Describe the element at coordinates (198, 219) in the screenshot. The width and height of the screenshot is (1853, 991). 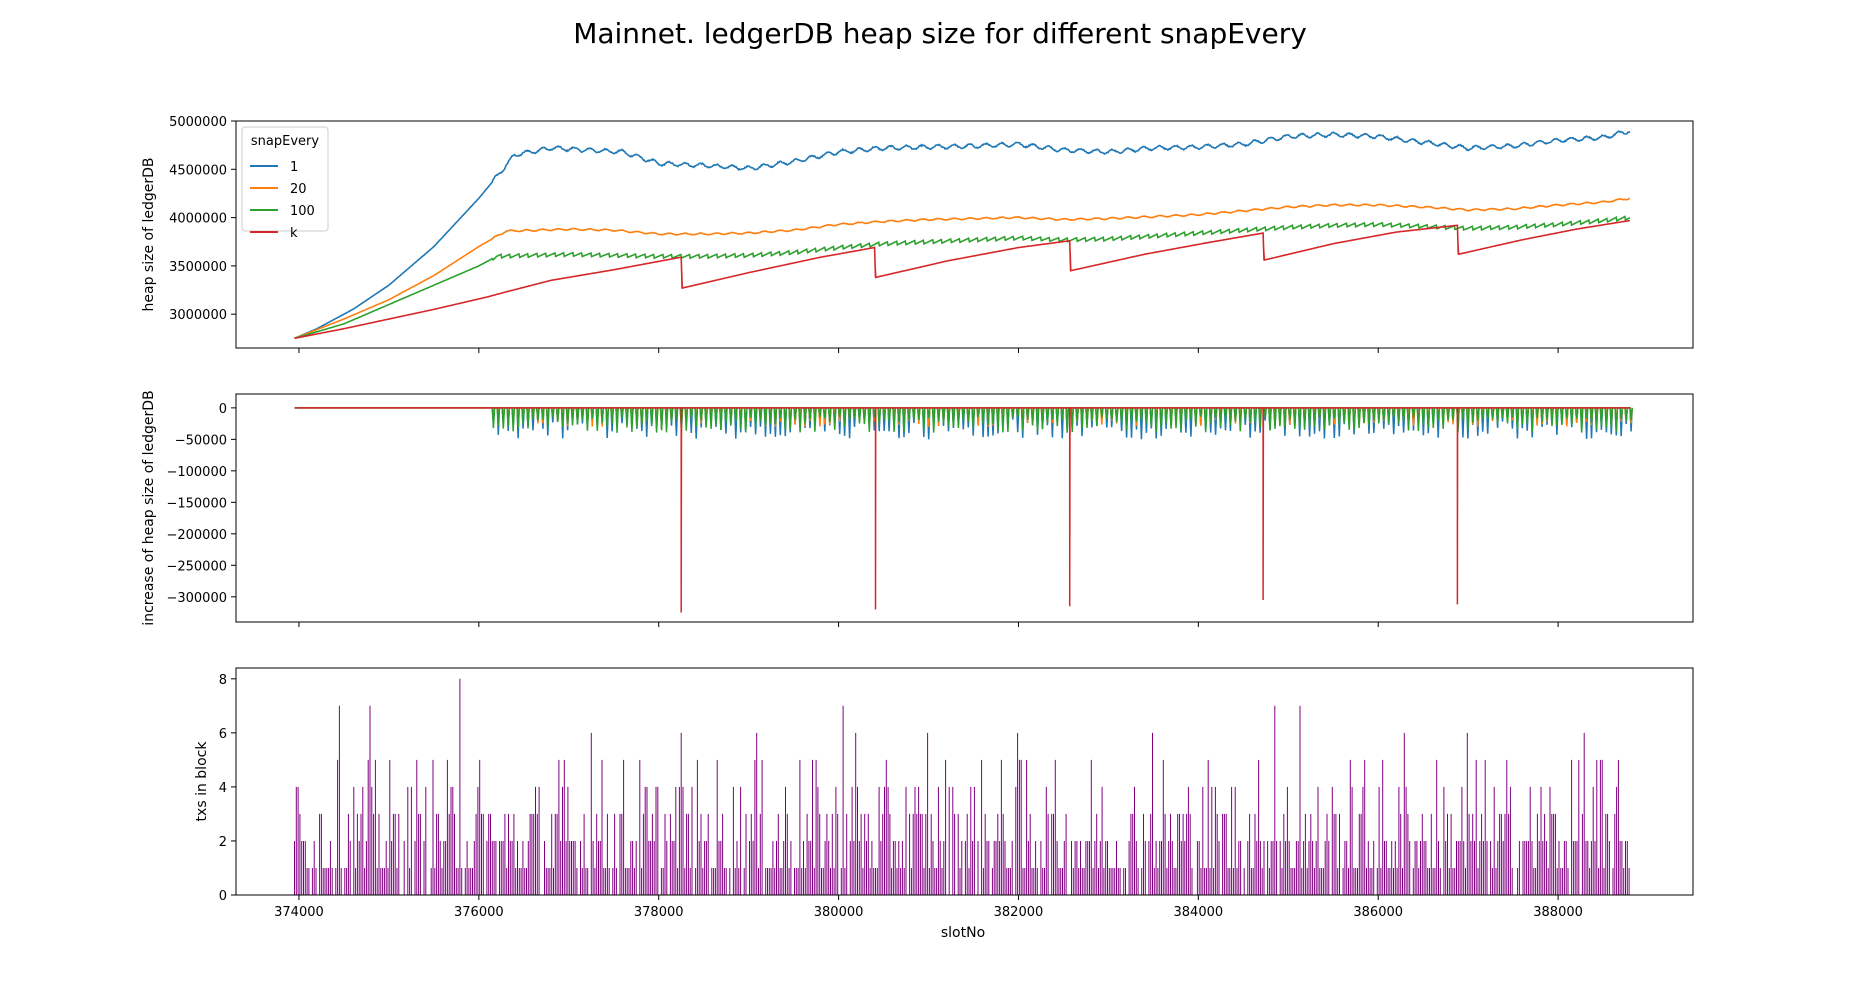
I see `y-tick-label: 4000000` at that location.